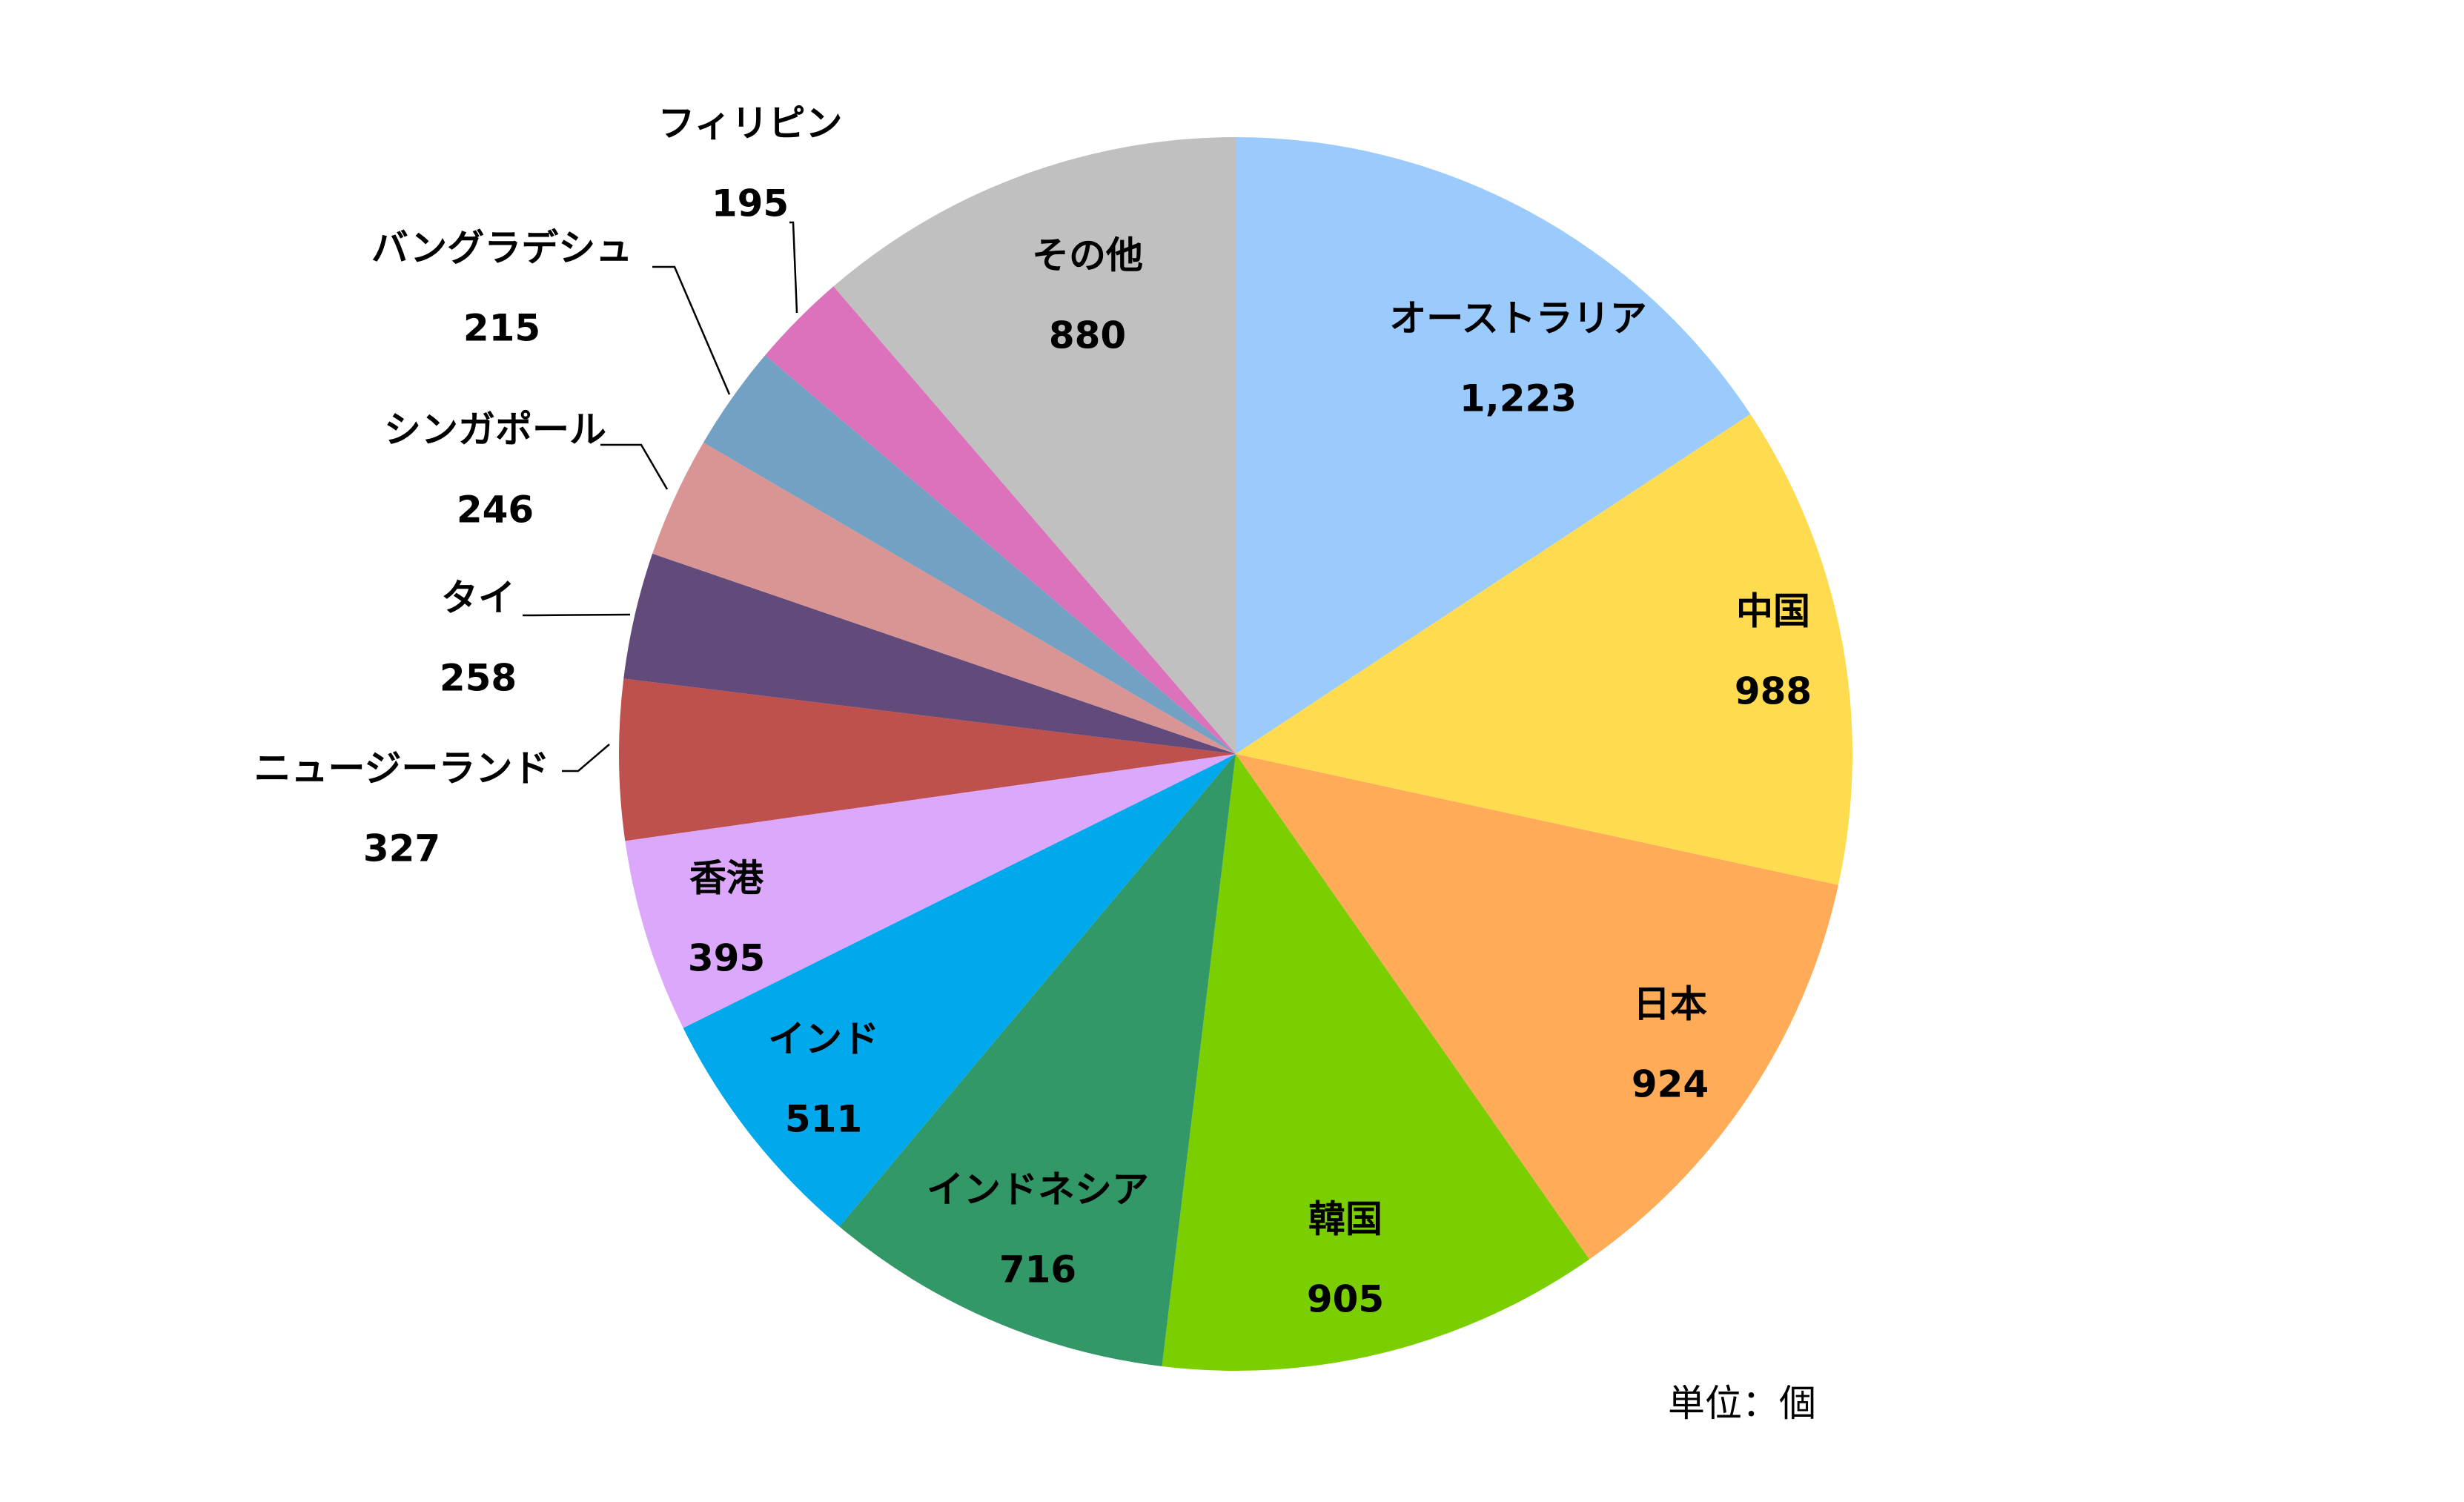  Describe the element at coordinates (402, 768) in the screenshot. I see `slice-name-label: ニュージーランド` at that location.